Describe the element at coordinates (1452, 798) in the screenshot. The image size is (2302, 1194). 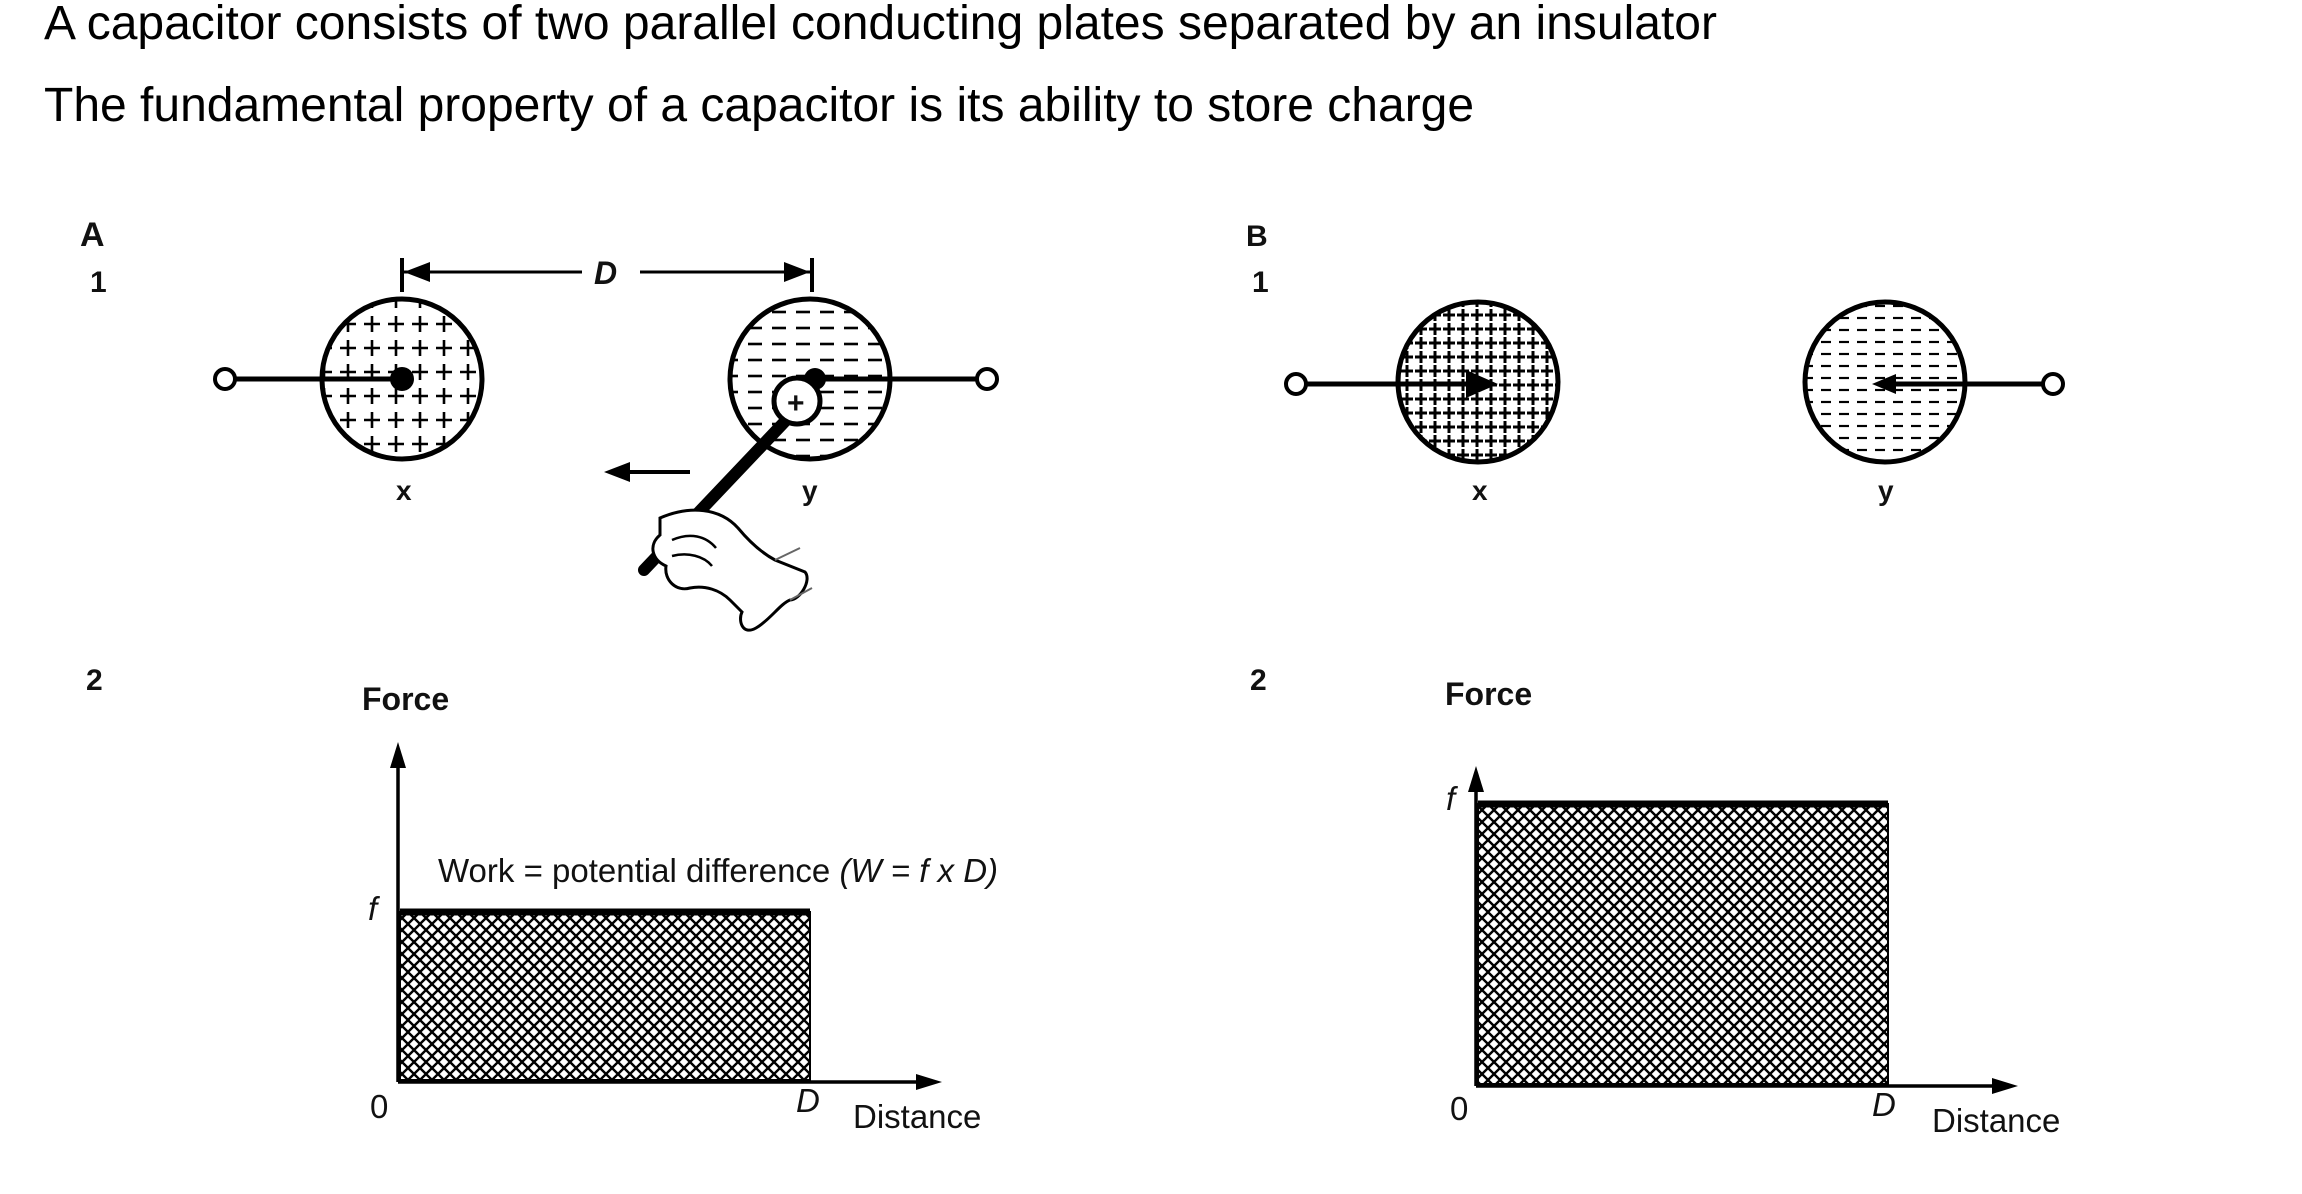
I see `f-label-b: f` at that location.